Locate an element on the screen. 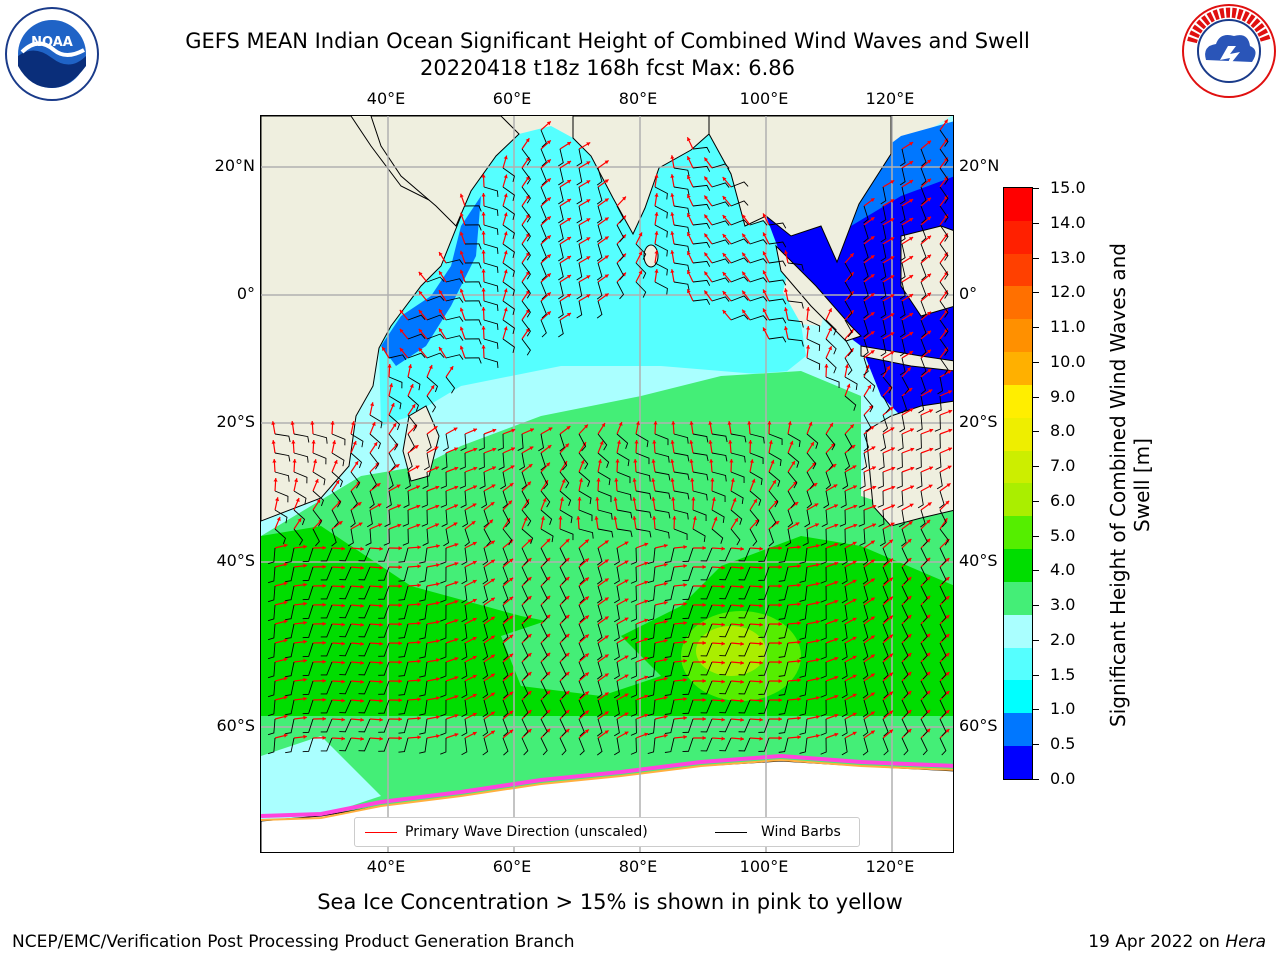 The width and height of the screenshot is (1280, 960). bottom-lon-tick: 100°E is located at coordinates (764, 866).